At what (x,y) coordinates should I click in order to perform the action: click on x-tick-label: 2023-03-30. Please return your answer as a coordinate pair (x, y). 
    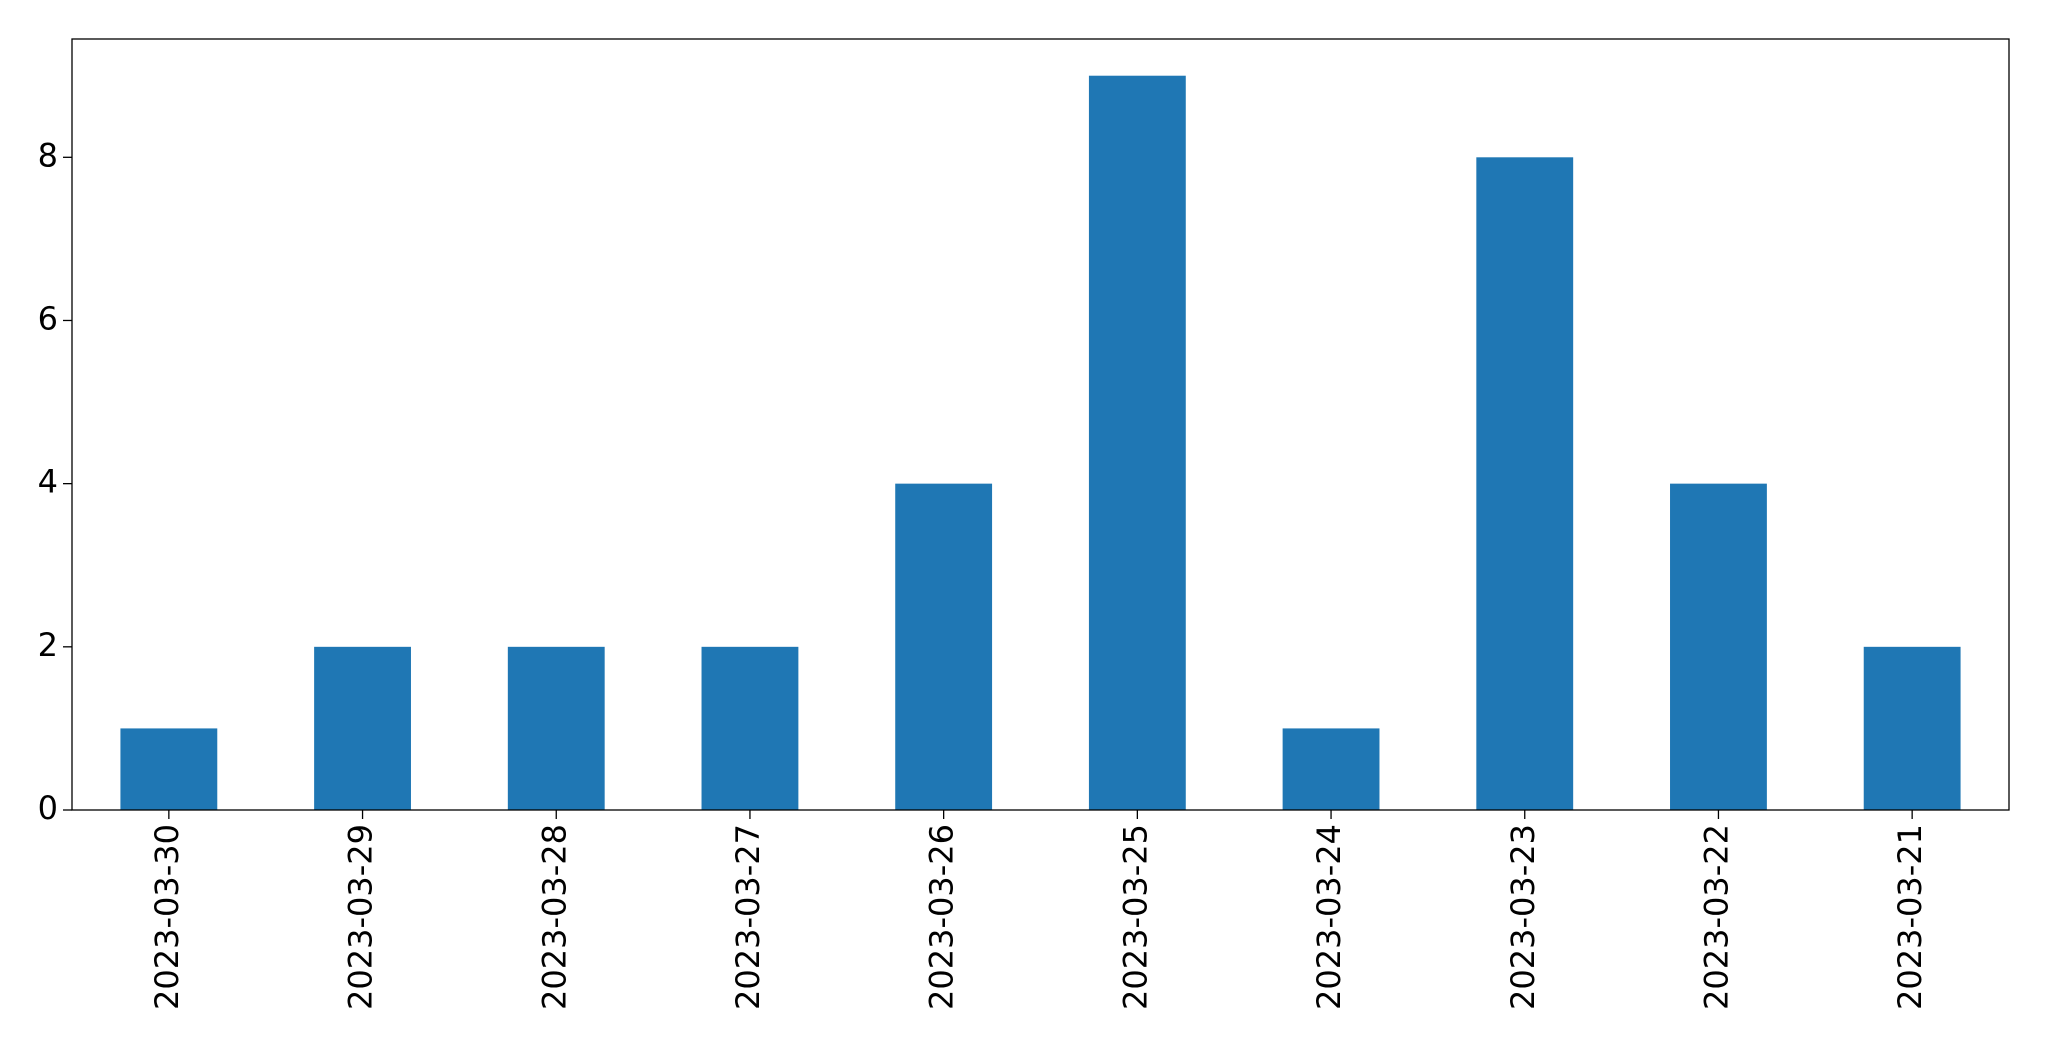
    Looking at the image, I should click on (167, 917).